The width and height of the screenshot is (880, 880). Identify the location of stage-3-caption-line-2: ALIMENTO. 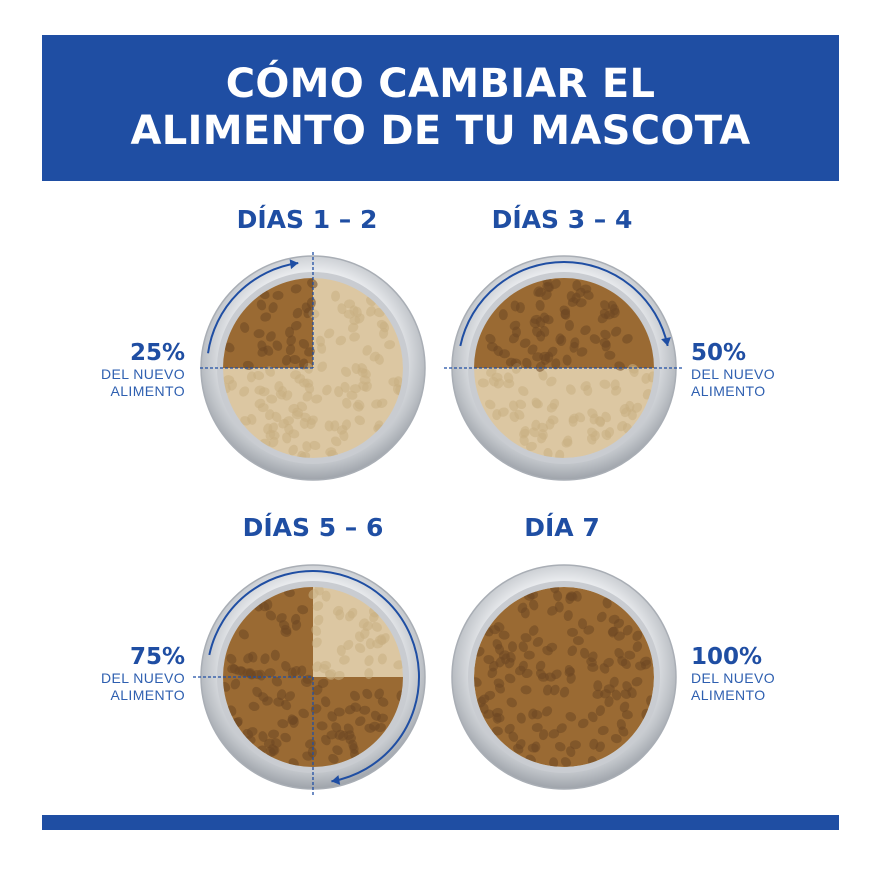
(147, 695).